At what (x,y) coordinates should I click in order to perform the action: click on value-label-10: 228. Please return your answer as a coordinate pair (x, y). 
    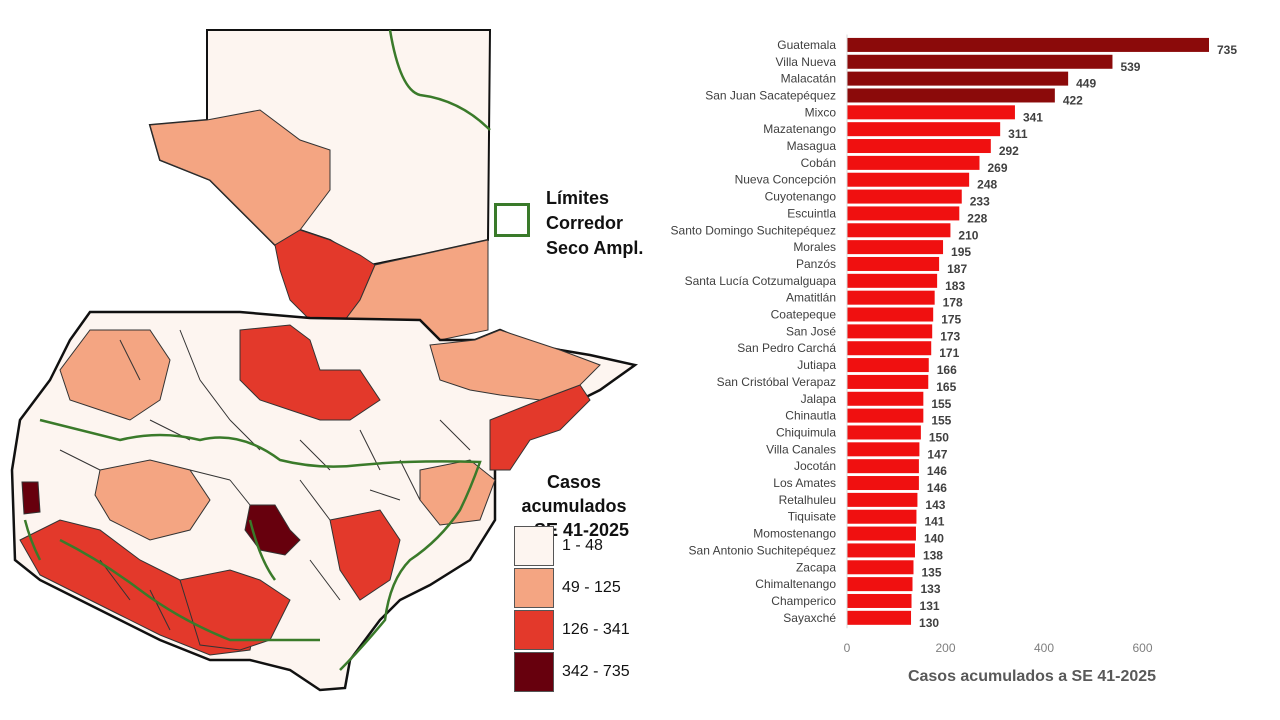
    Looking at the image, I should click on (977, 218).